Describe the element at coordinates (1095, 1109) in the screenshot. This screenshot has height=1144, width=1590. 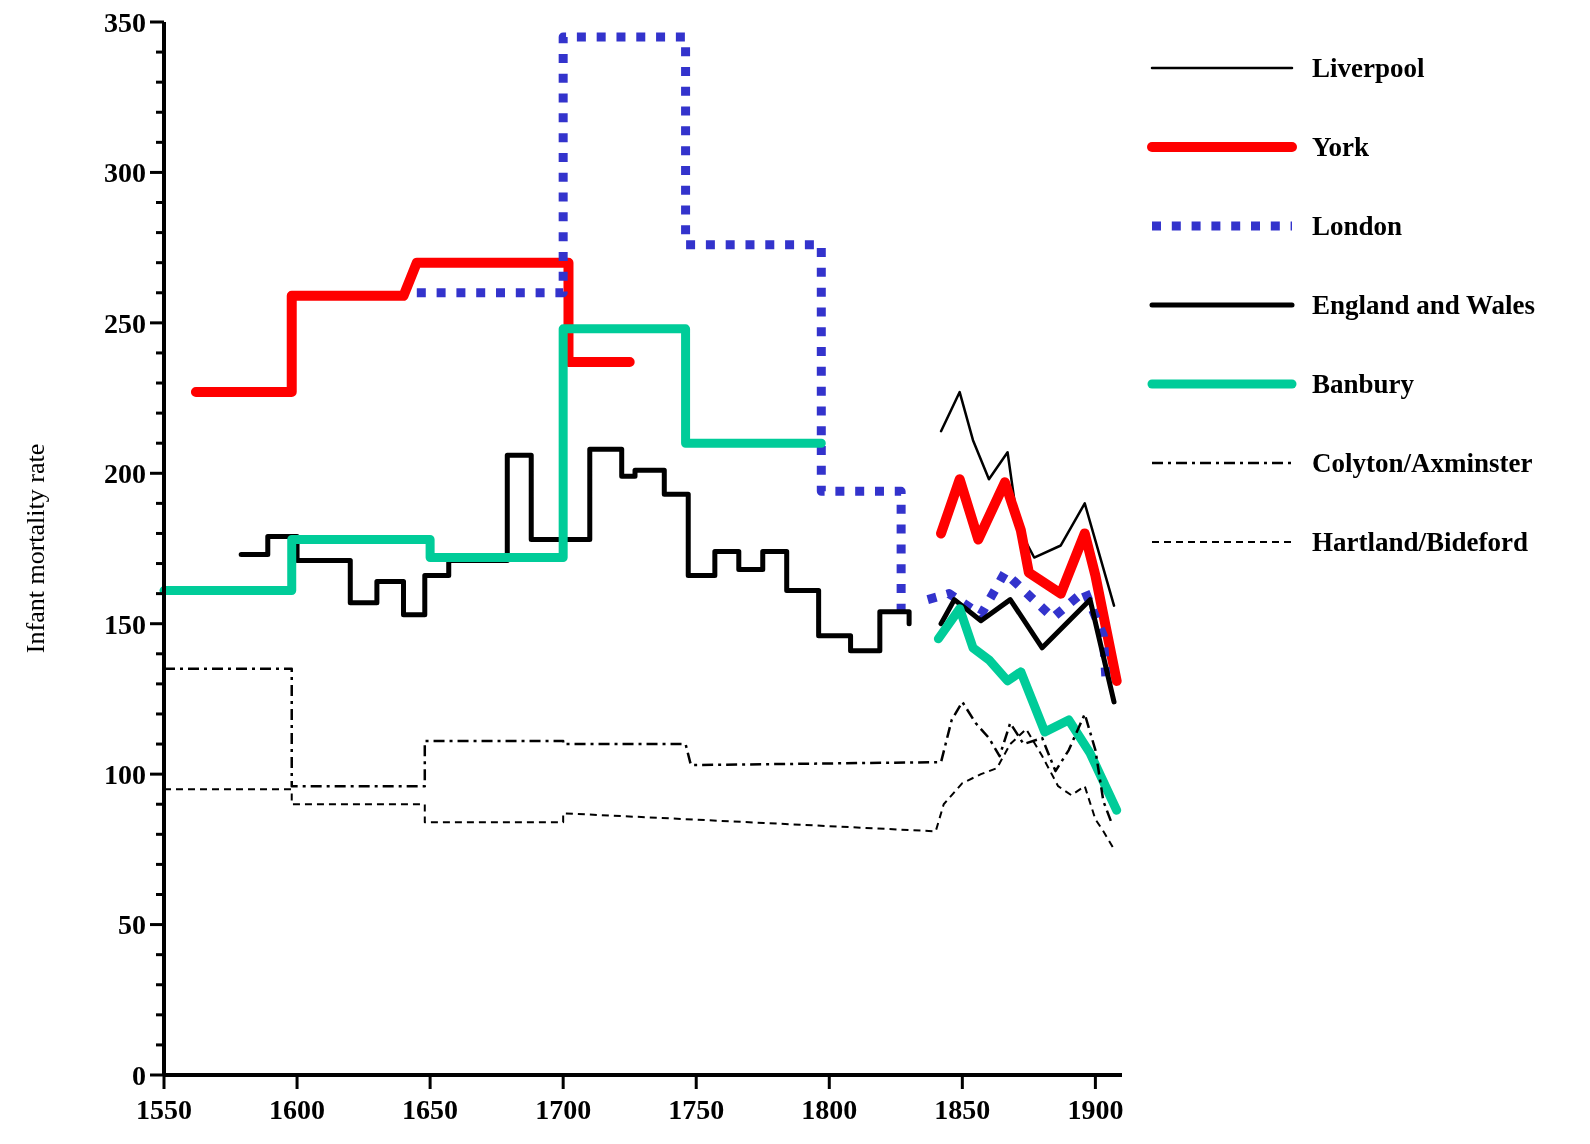
I see `x-tick-label: 1900` at that location.